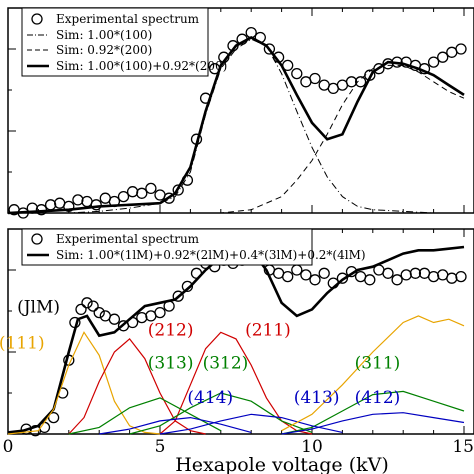  Describe the element at coordinates (282, 464) in the screenshot. I see `x-axis-title: Hexapole voltage (kV)` at that location.